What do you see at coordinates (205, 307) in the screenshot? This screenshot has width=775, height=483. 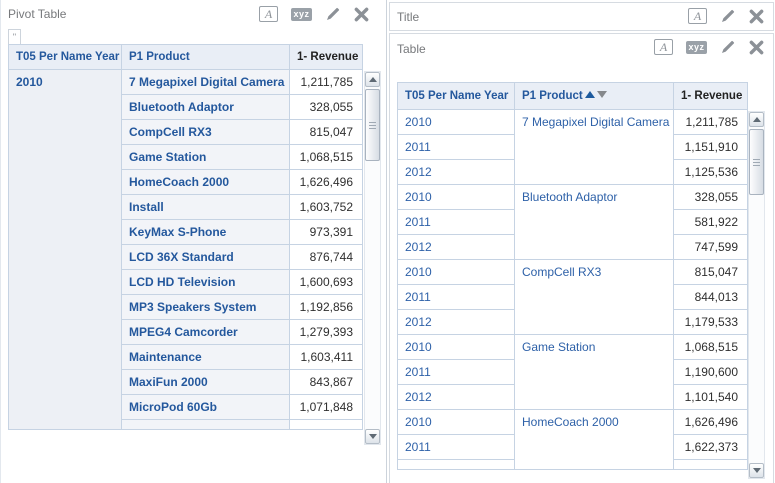 I see `pivot-product-cell: MP3 Speakers System` at bounding box center [205, 307].